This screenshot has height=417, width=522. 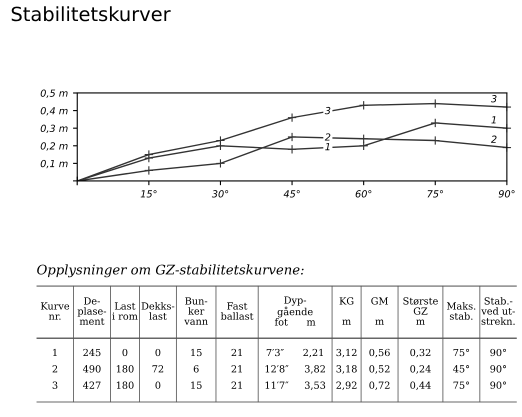 I want to click on y-tick-label: 0,2 m, so click(x=54, y=146).